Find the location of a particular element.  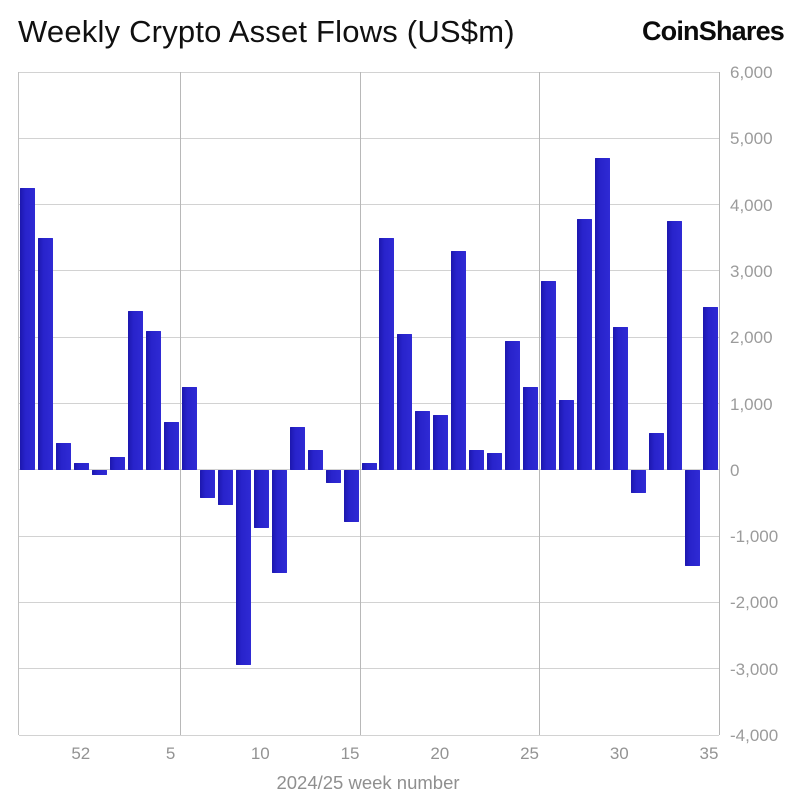

x-tick-label: 35 is located at coordinates (709, 753).